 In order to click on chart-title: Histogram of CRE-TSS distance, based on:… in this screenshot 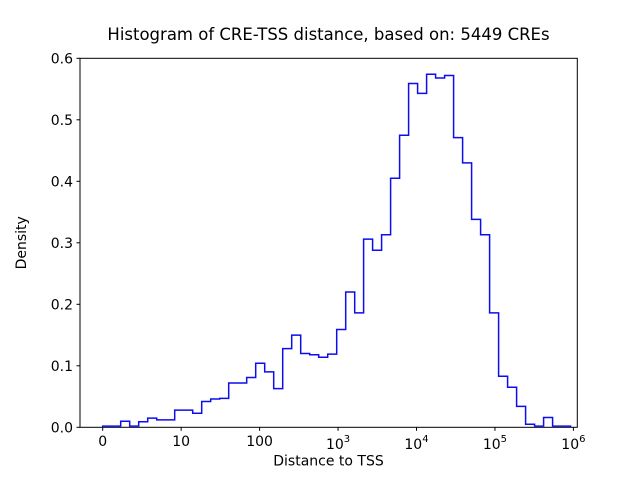, I will do `click(328, 34)`.